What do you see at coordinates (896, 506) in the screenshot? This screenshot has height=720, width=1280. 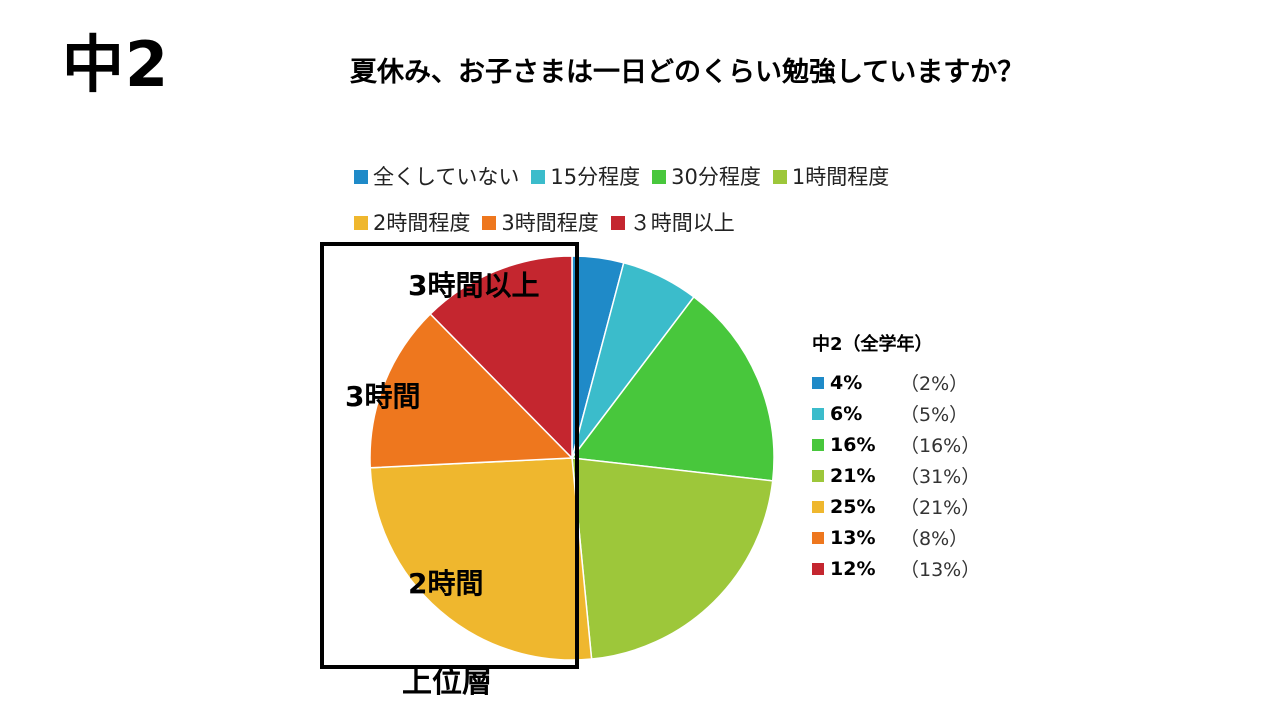 I see `table-row: 25% （21%）` at bounding box center [896, 506].